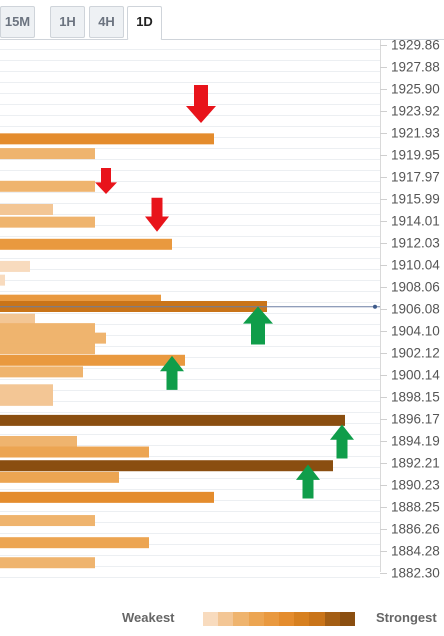  I want to click on y-tick-label: 1898.15, so click(415, 397).